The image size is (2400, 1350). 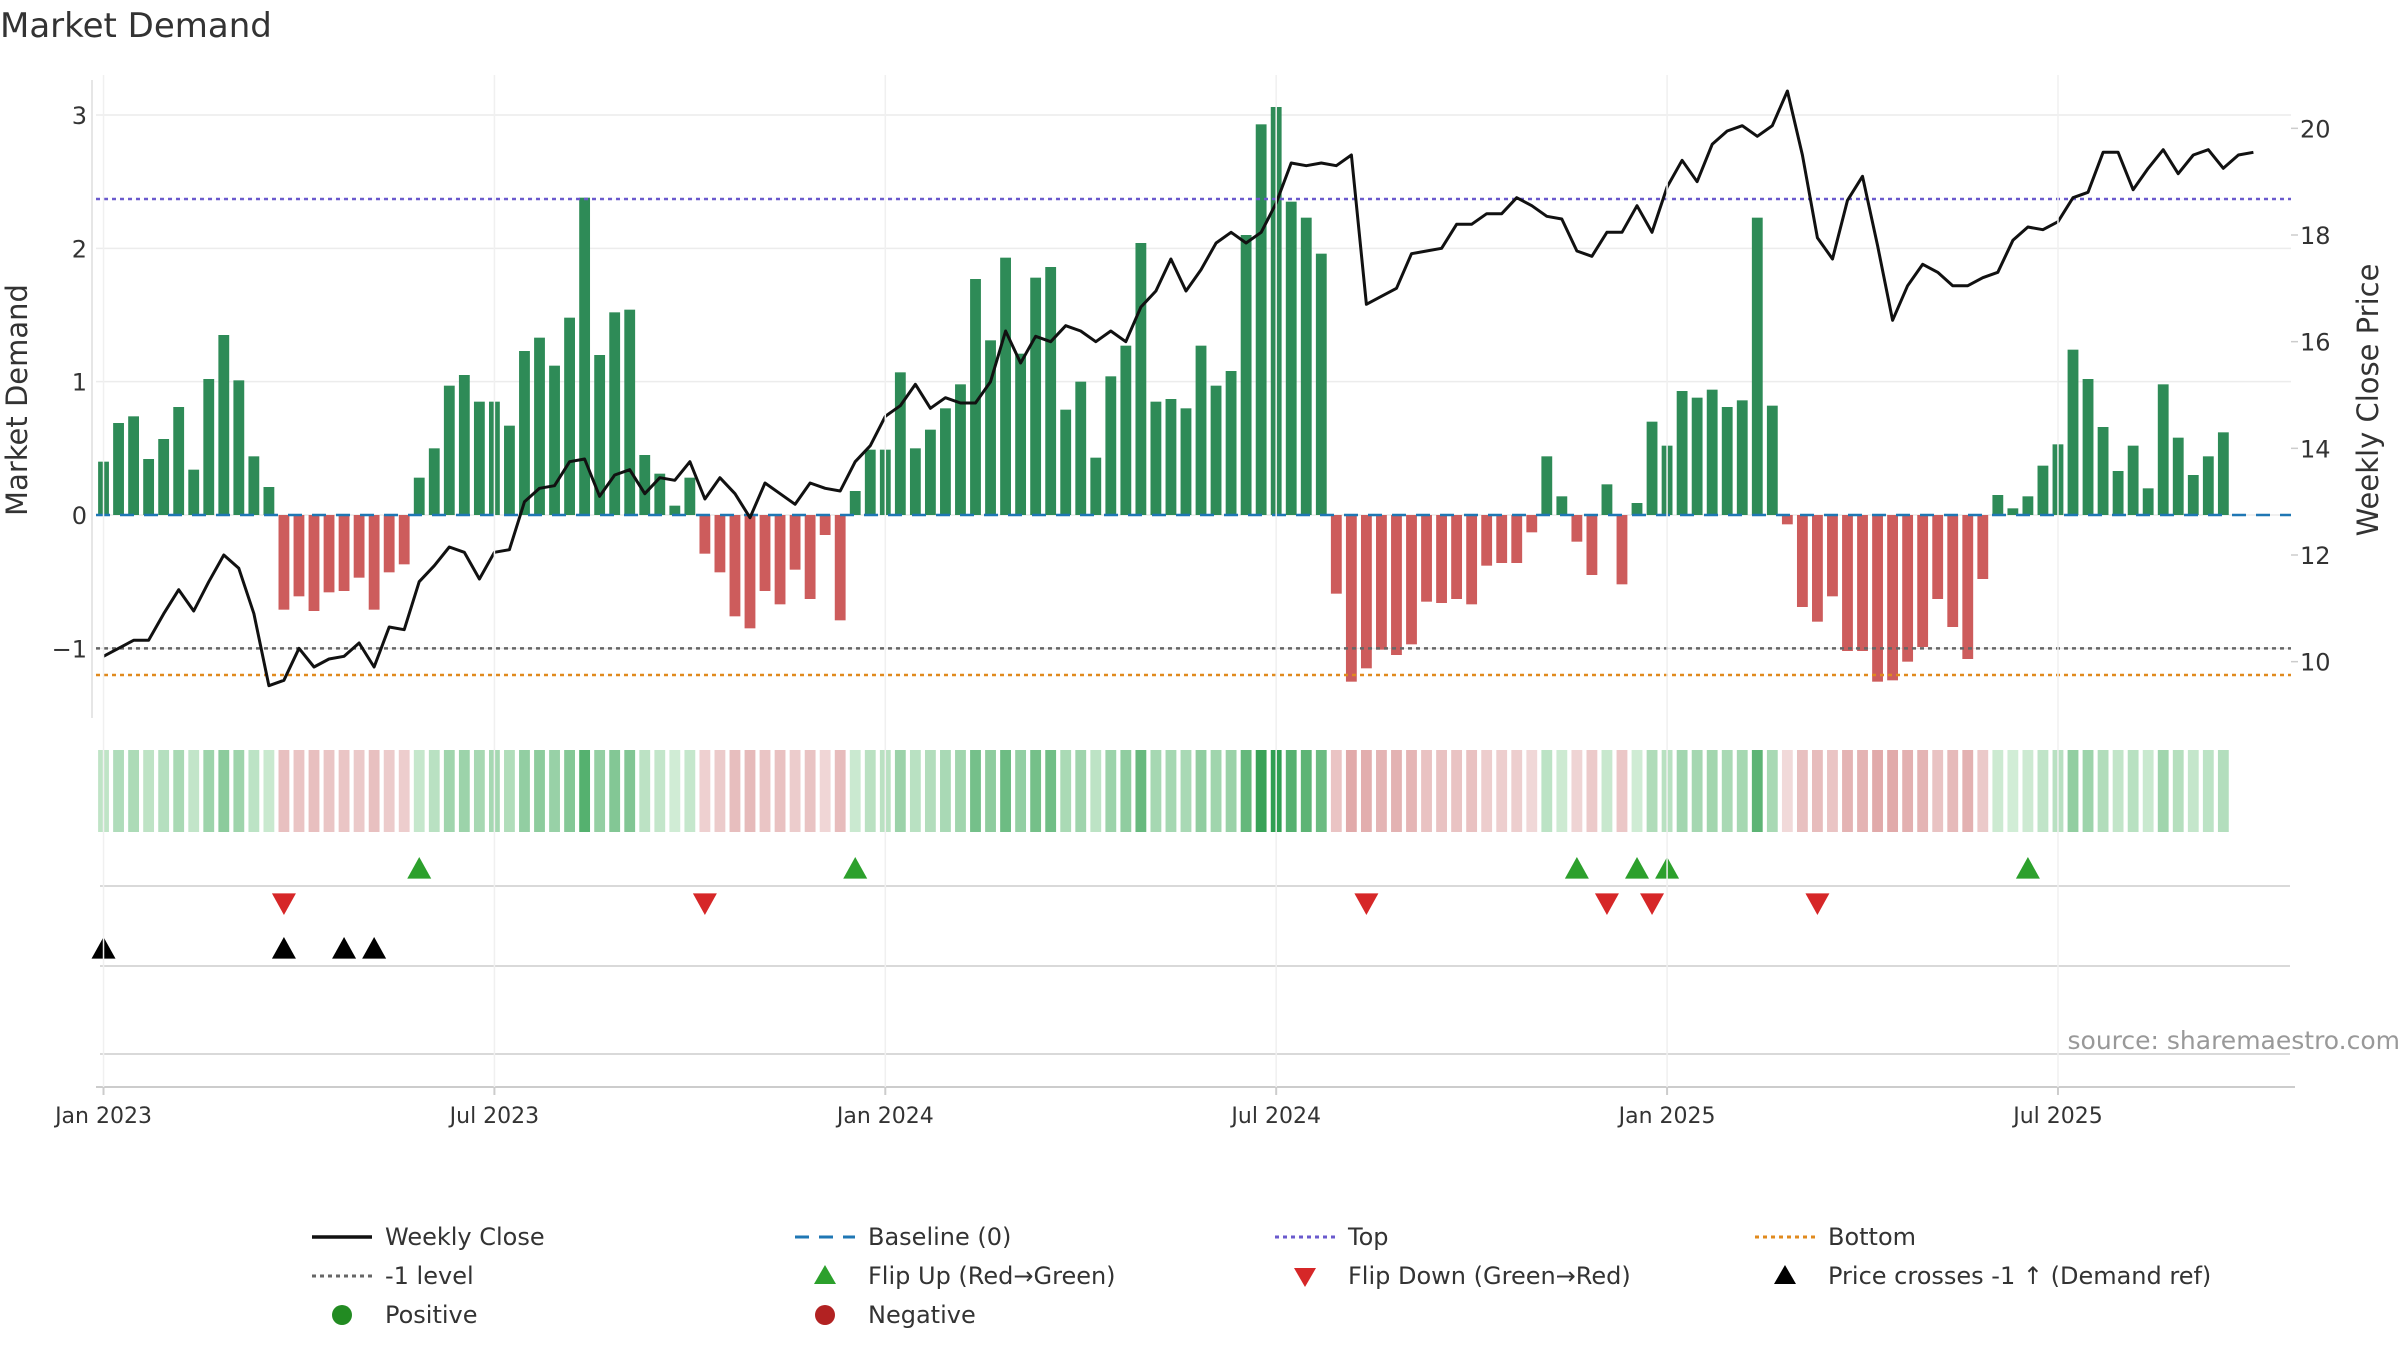 I want to click on y2-tick-label: 14, so click(x=2315, y=449).